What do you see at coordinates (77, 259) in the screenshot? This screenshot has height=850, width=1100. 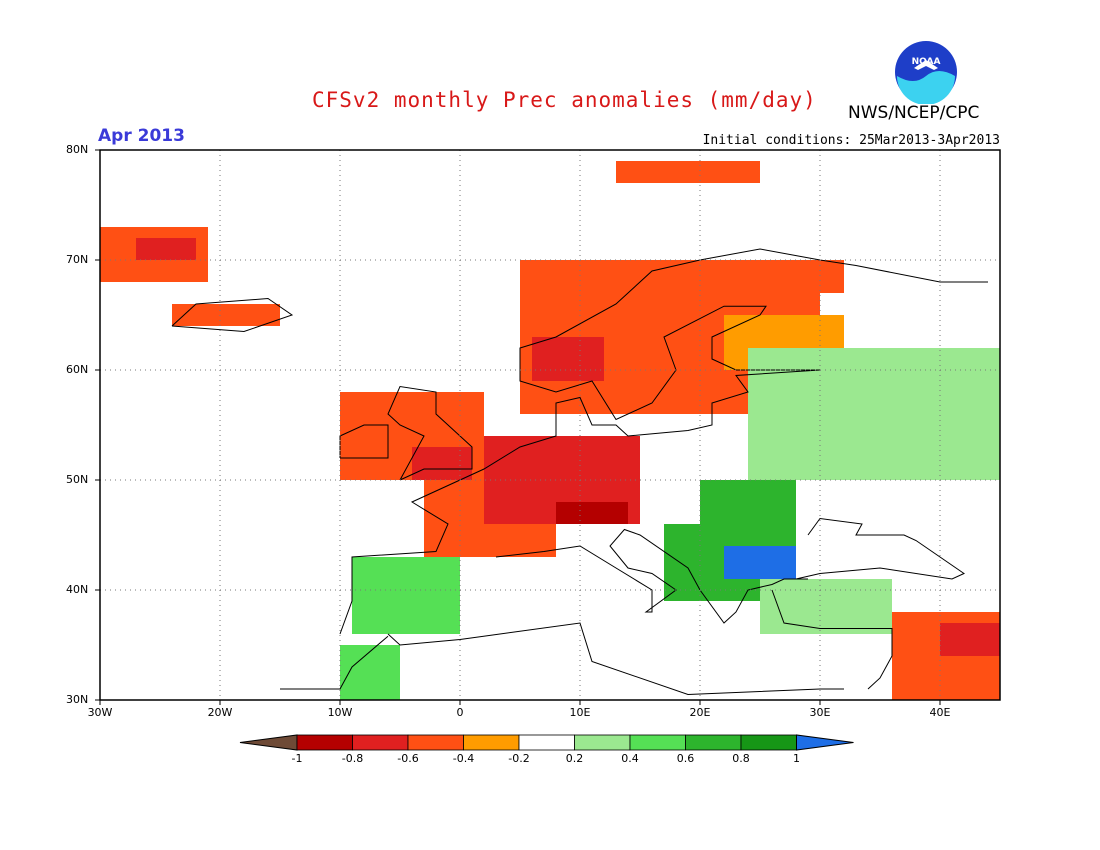 I see `lat-label: 70N` at bounding box center [77, 259].